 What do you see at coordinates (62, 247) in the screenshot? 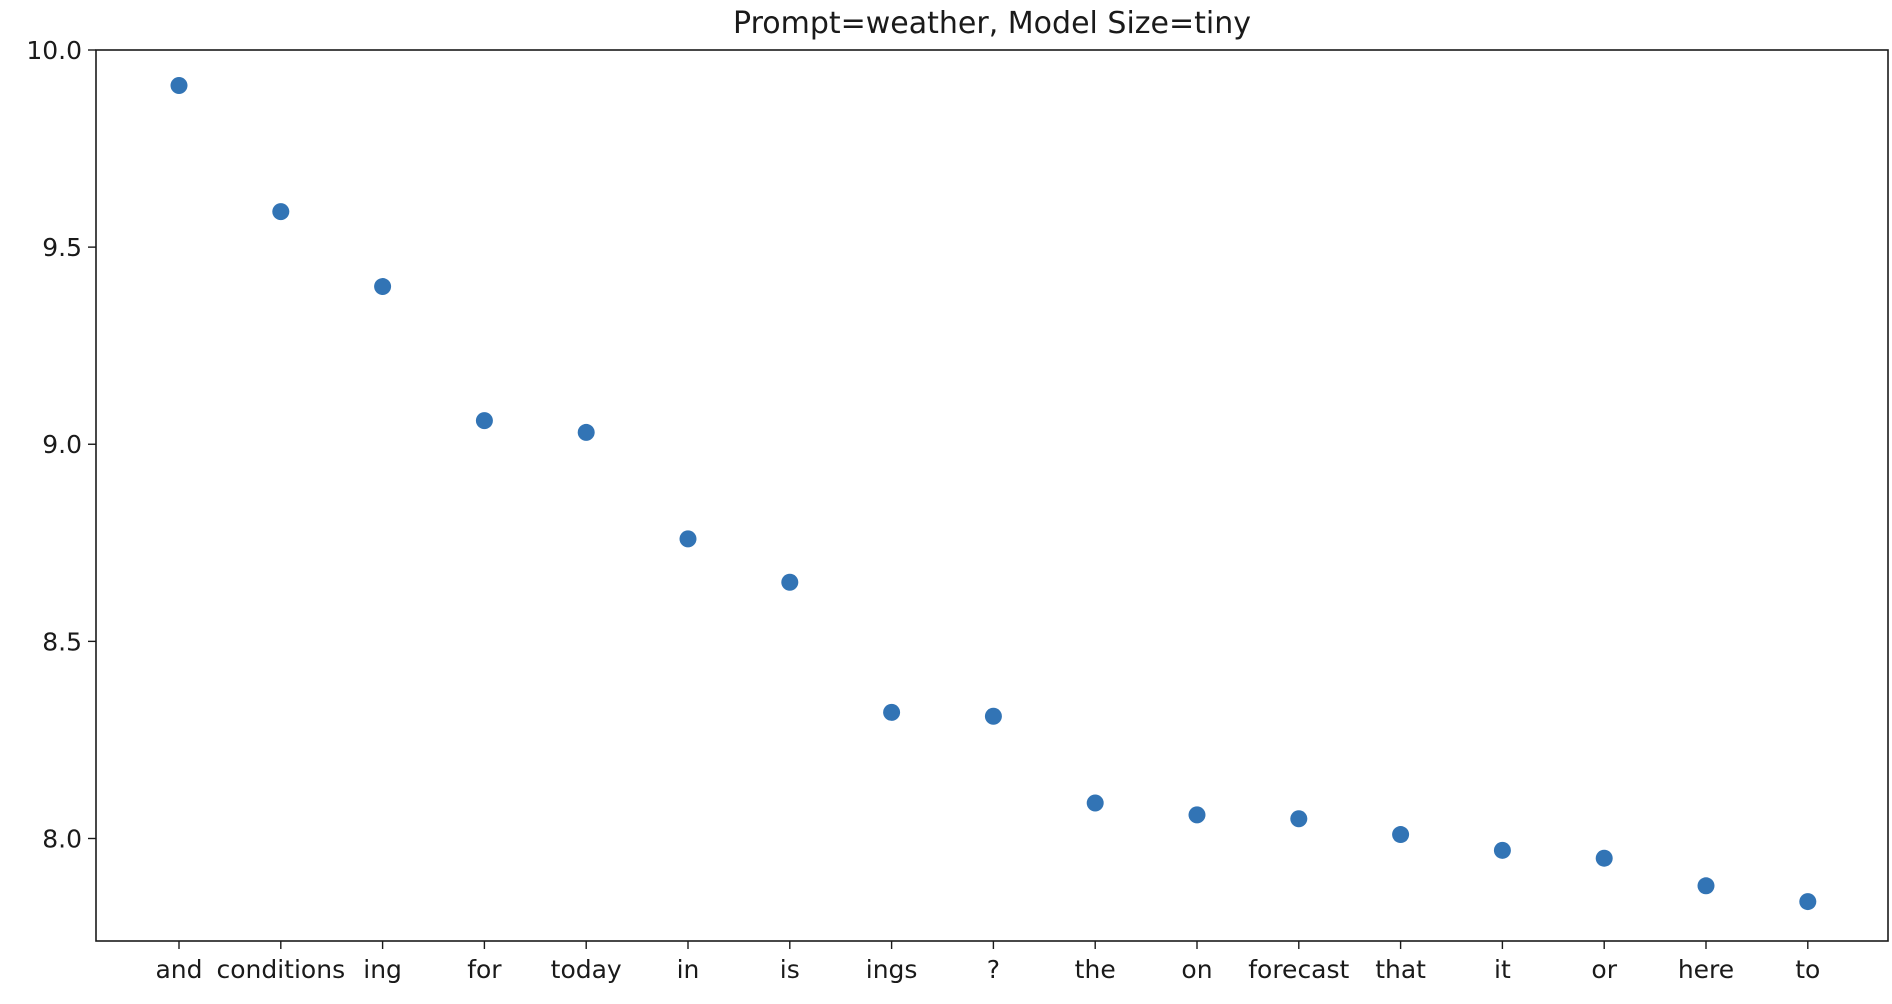
I see `y-tick-label: 9.5` at bounding box center [62, 247].